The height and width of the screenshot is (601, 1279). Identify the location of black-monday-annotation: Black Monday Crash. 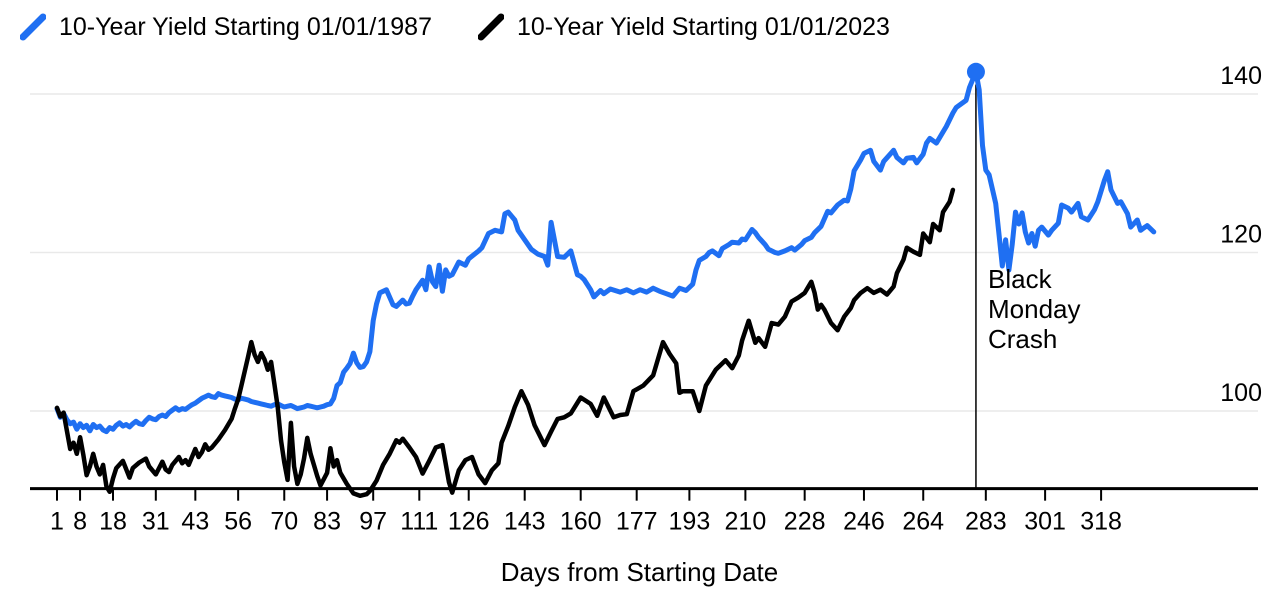
(1034, 309).